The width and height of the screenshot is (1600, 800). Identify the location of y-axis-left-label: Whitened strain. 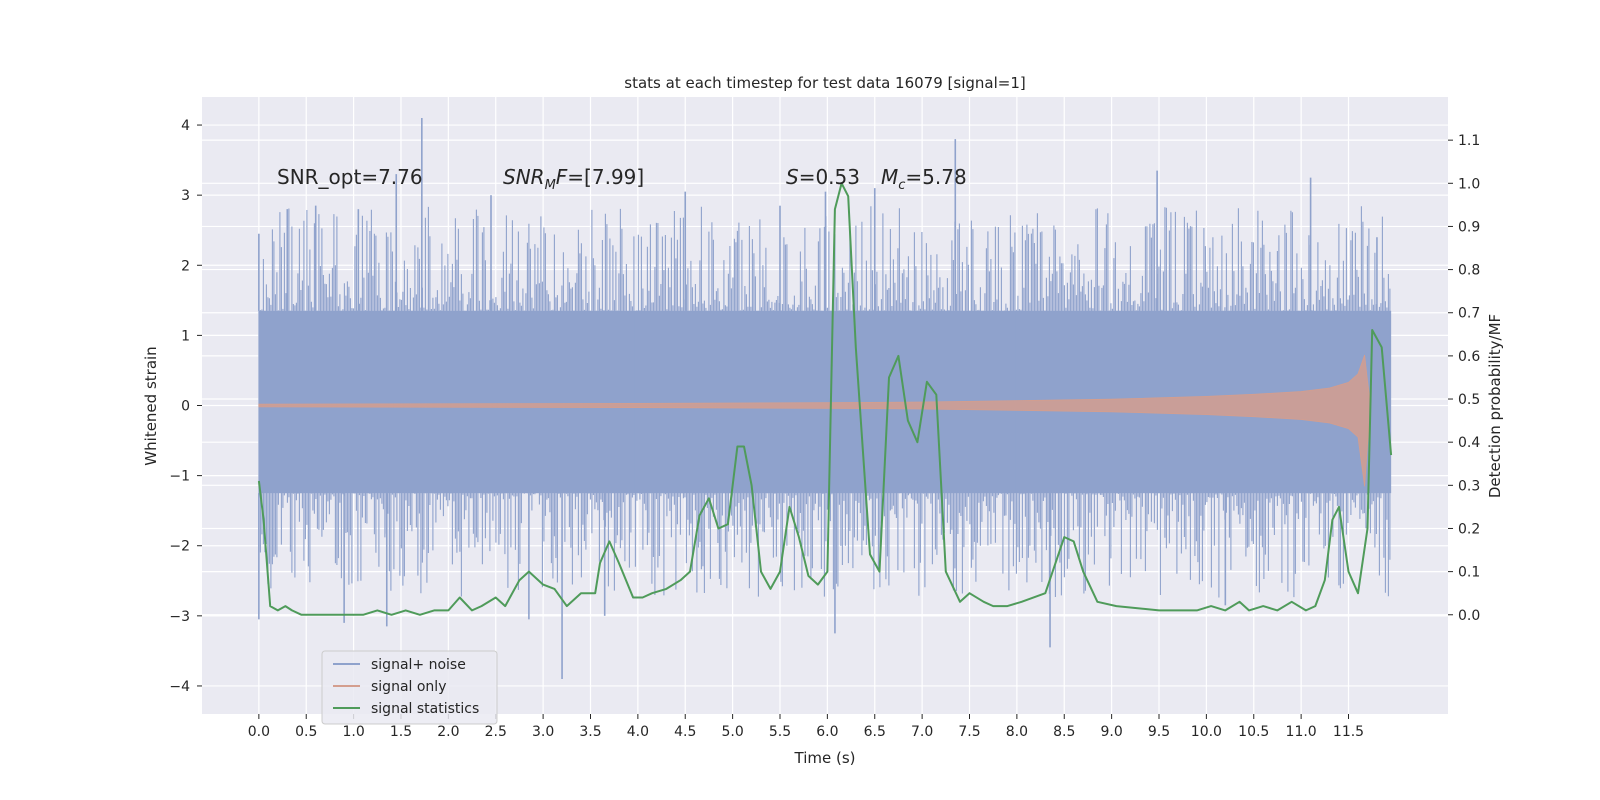
(151, 405).